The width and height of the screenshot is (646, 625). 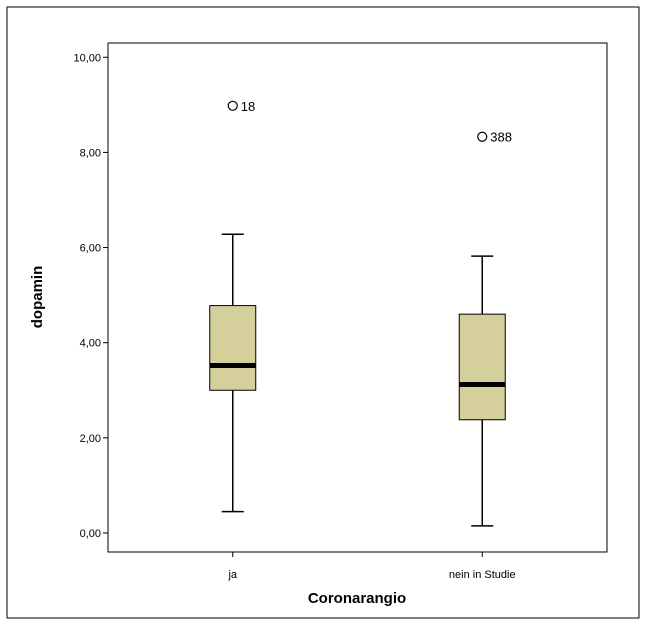 I want to click on box-group: 388, so click(x=485, y=328).